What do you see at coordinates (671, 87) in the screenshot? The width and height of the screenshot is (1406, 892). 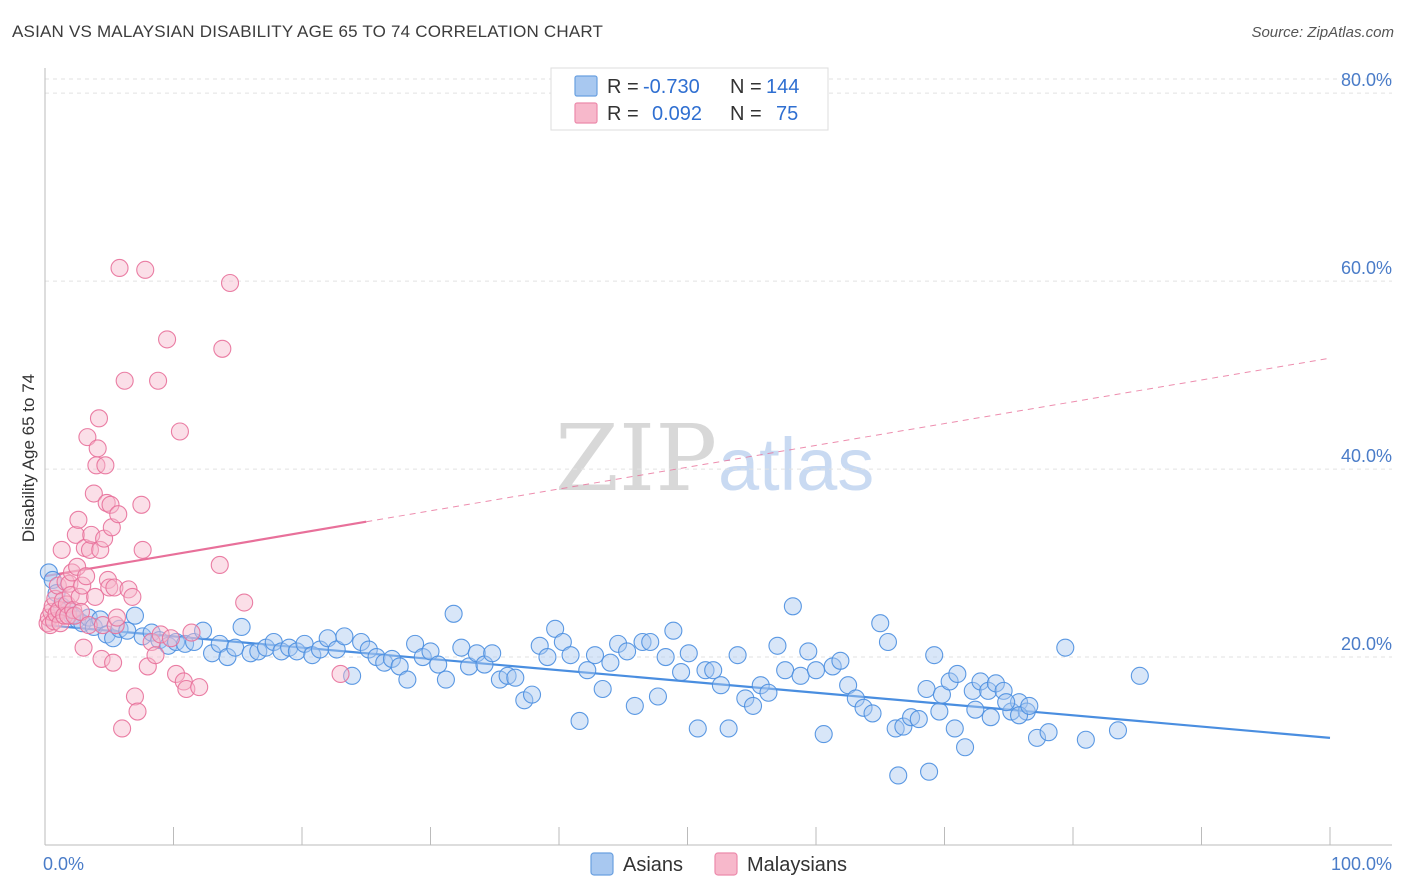 I see `legend-r-value-asians: -0.730` at bounding box center [671, 87].